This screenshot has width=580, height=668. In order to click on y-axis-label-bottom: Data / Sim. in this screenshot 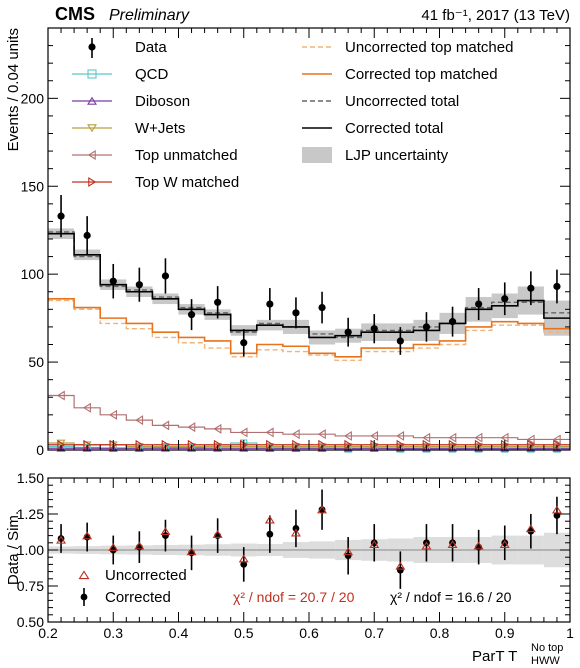, I will do `click(13, 548)`.